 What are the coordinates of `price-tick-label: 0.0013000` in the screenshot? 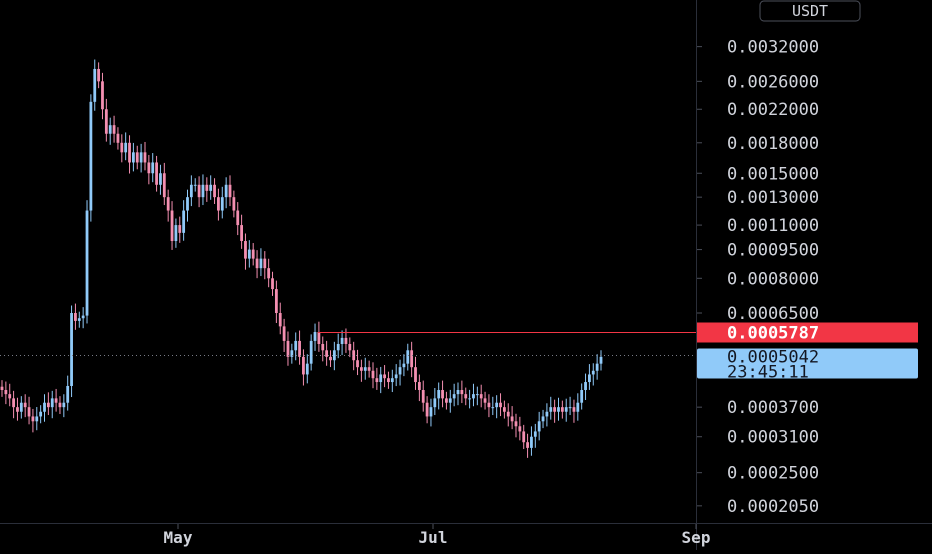 It's located at (773, 198).